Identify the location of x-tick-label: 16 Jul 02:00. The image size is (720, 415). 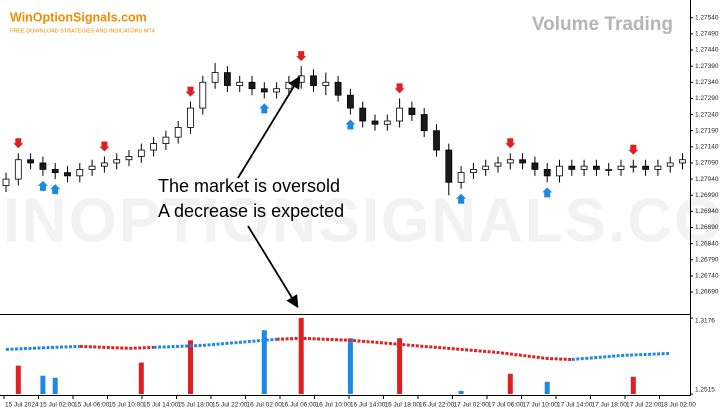
(265, 405).